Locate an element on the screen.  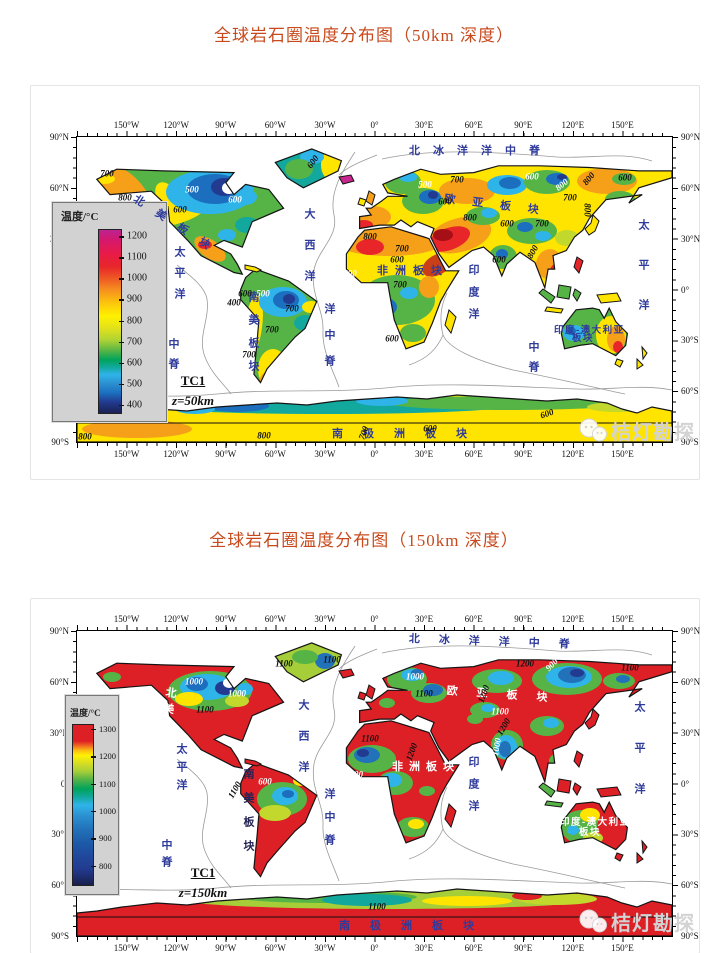
lat-axis-label: 30°N is located at coordinates (691, 732).